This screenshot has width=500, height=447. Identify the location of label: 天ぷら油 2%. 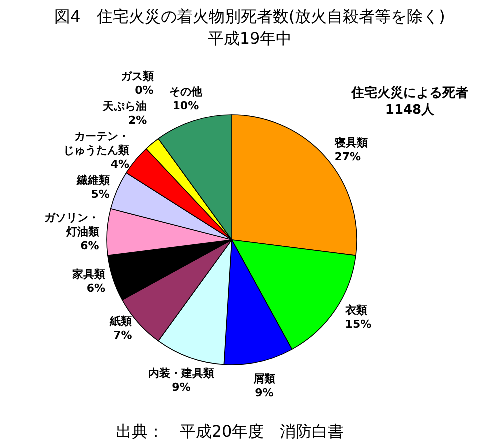
(125, 114).